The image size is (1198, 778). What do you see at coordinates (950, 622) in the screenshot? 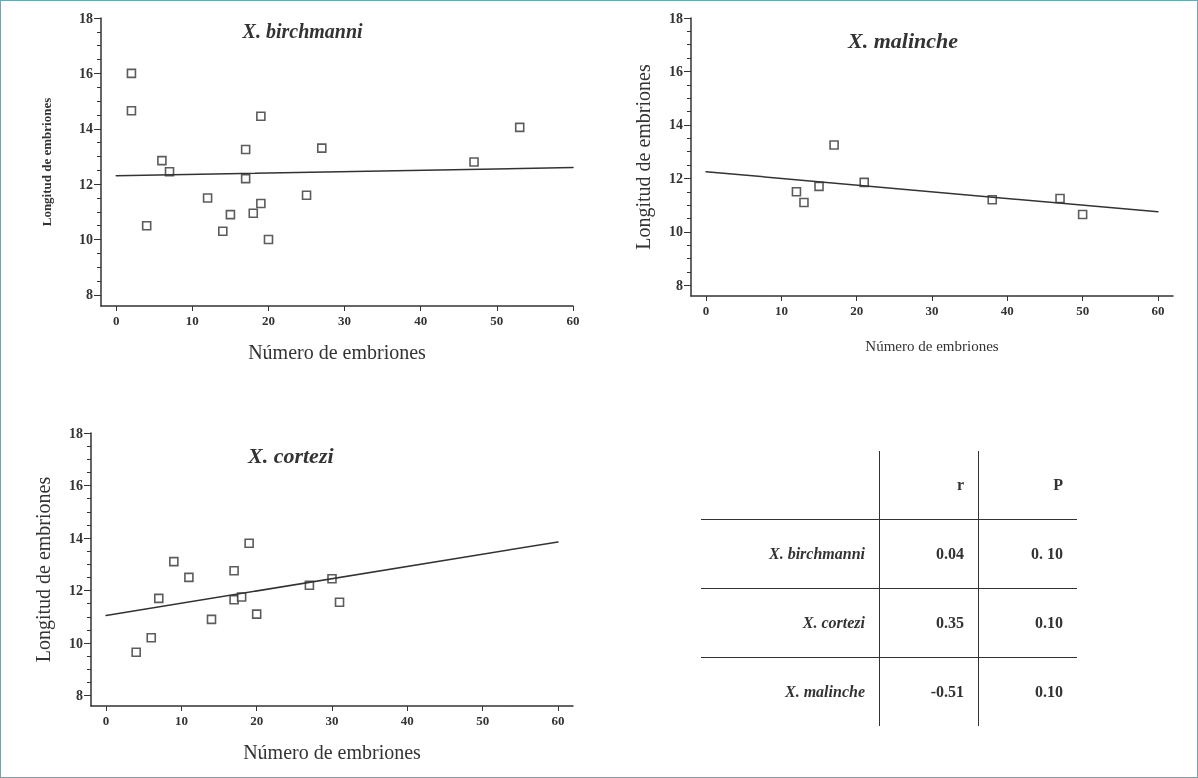
I see `text: 0.35` at bounding box center [950, 622].